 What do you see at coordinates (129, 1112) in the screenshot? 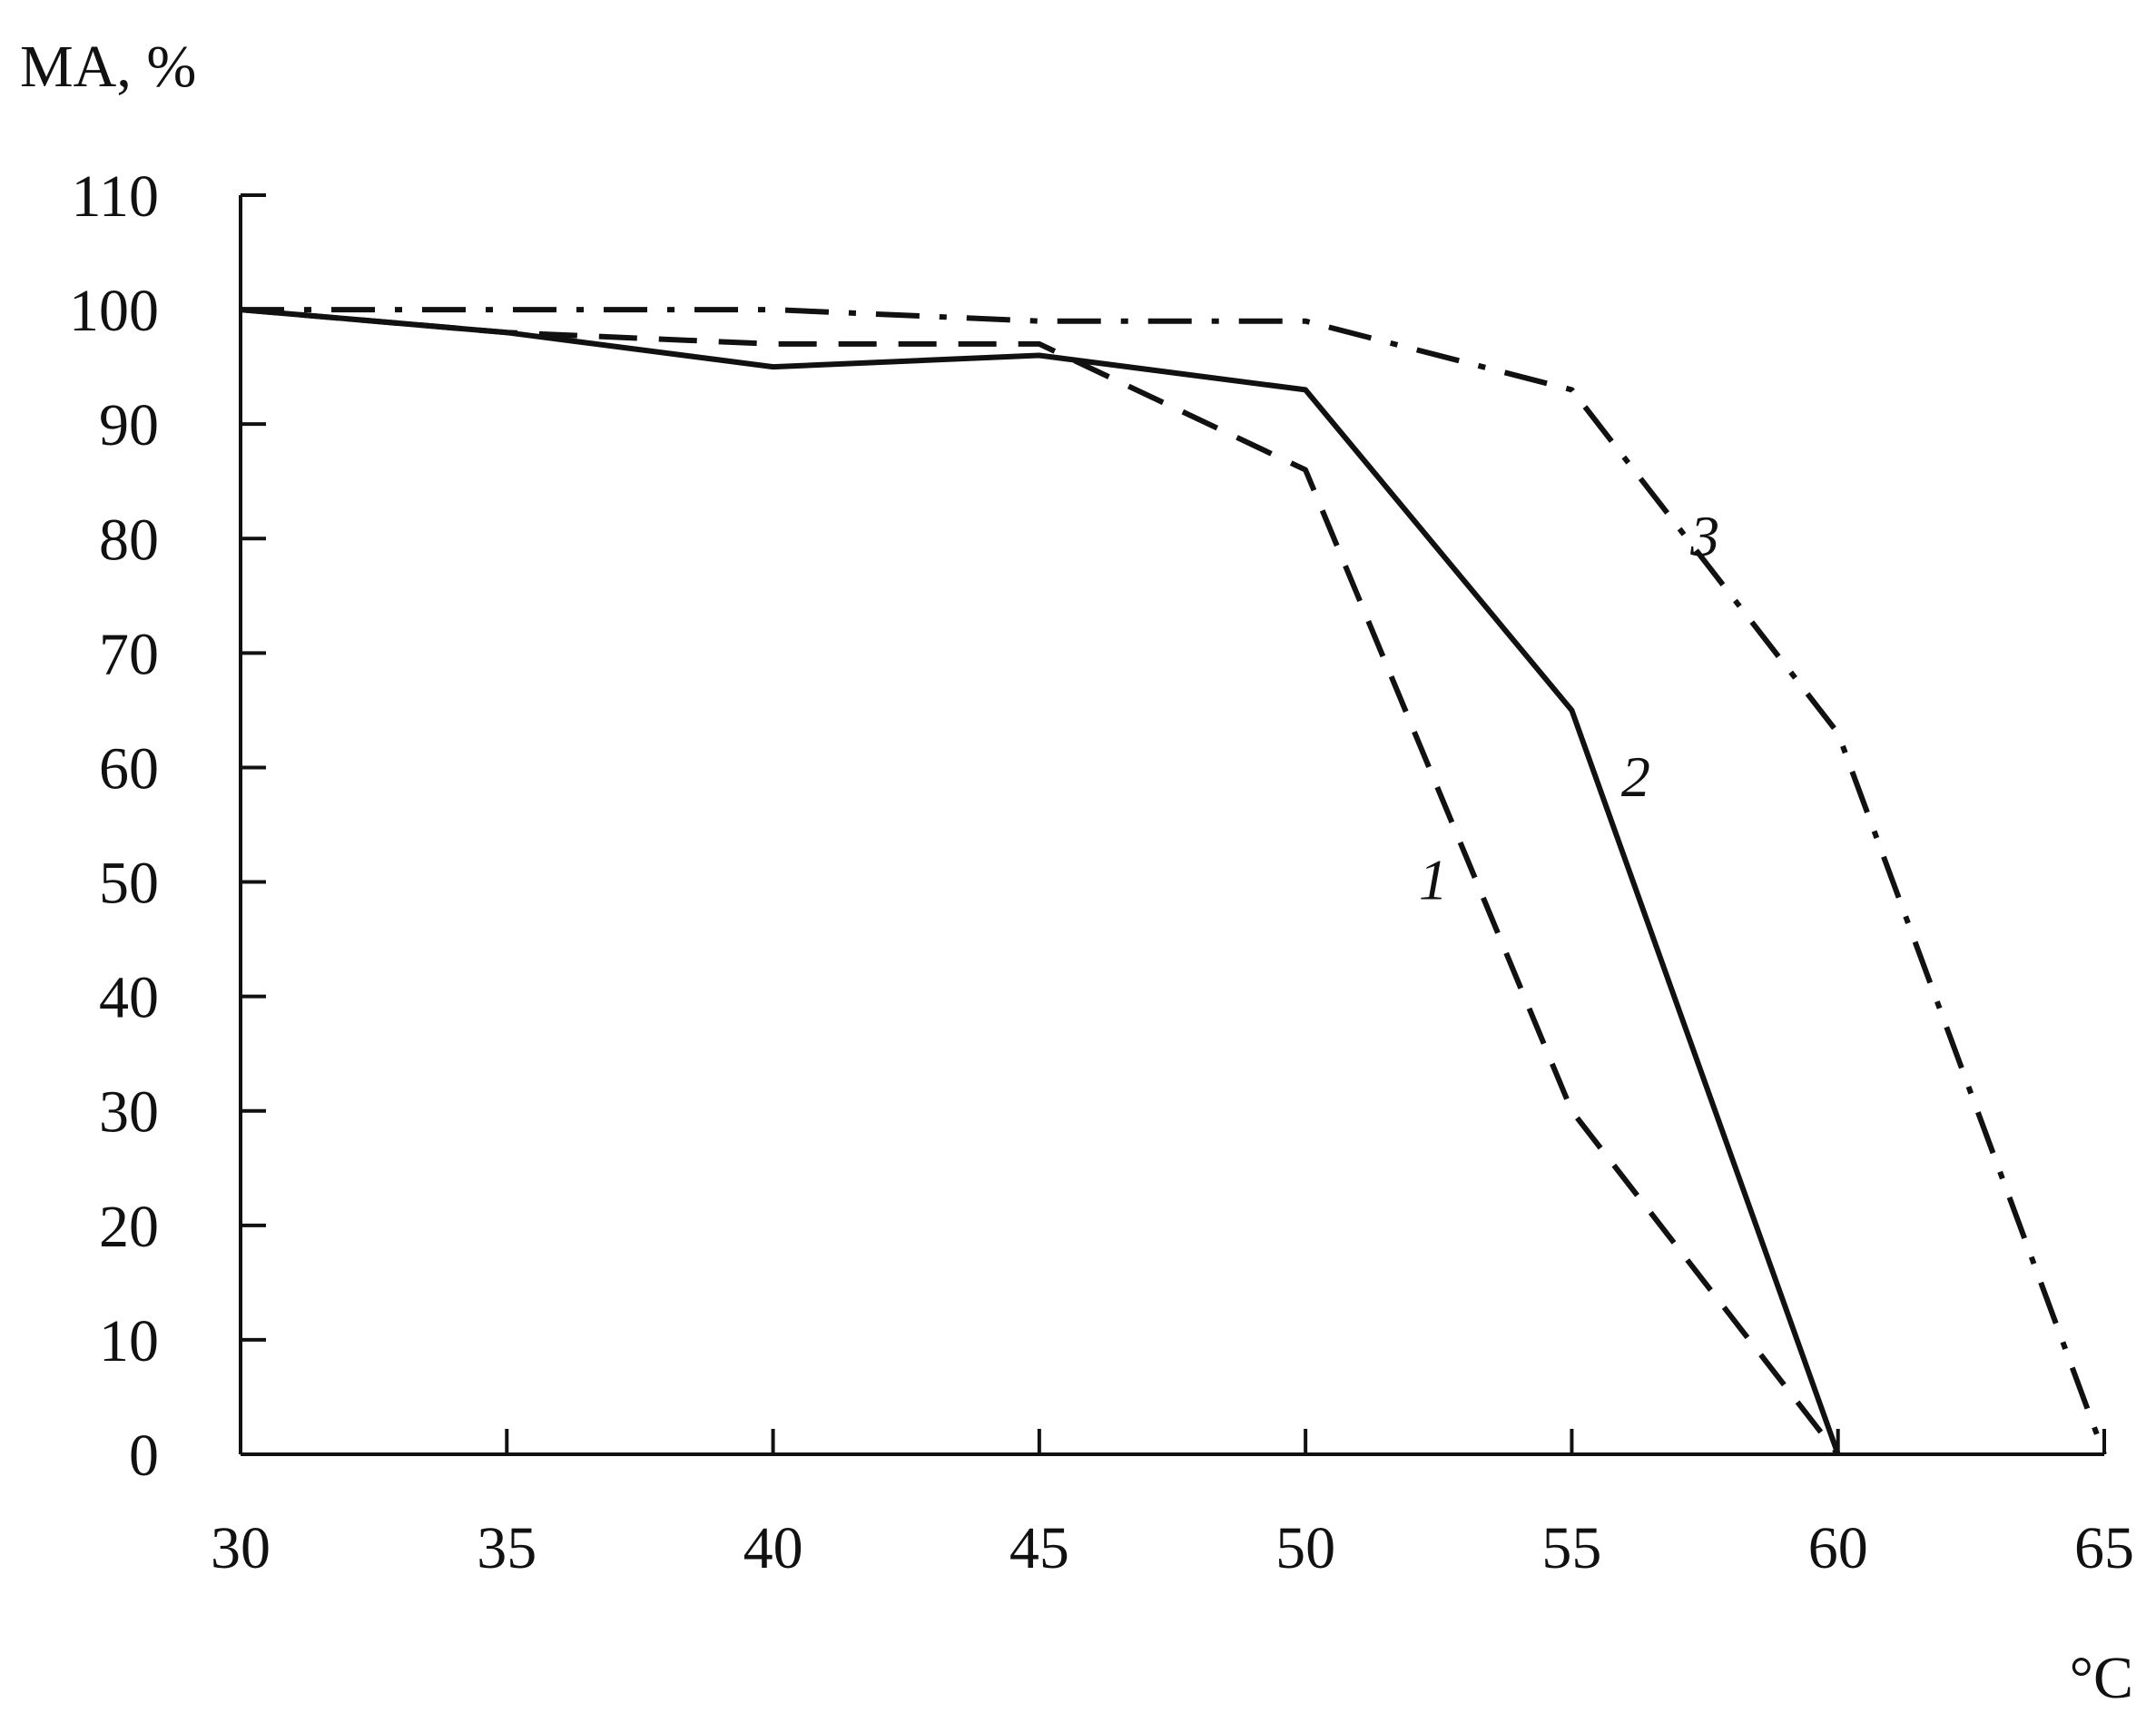
I see `y-tick-label: 30` at bounding box center [129, 1112].